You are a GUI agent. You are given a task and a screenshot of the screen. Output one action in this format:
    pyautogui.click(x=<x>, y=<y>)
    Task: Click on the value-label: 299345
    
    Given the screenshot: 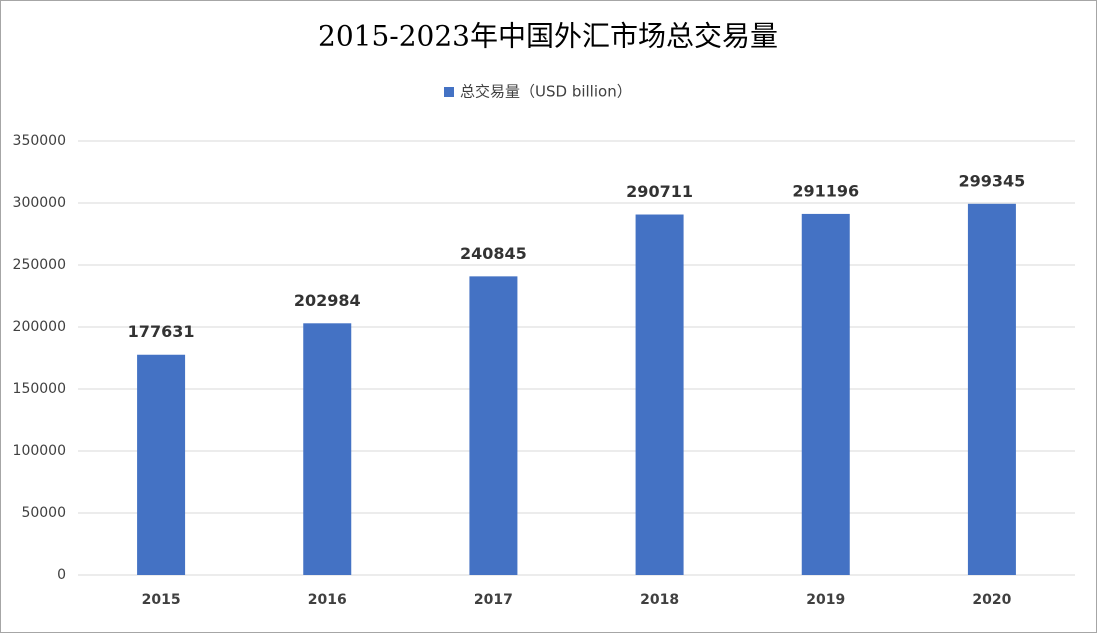 What is the action you would take?
    pyautogui.click(x=992, y=180)
    